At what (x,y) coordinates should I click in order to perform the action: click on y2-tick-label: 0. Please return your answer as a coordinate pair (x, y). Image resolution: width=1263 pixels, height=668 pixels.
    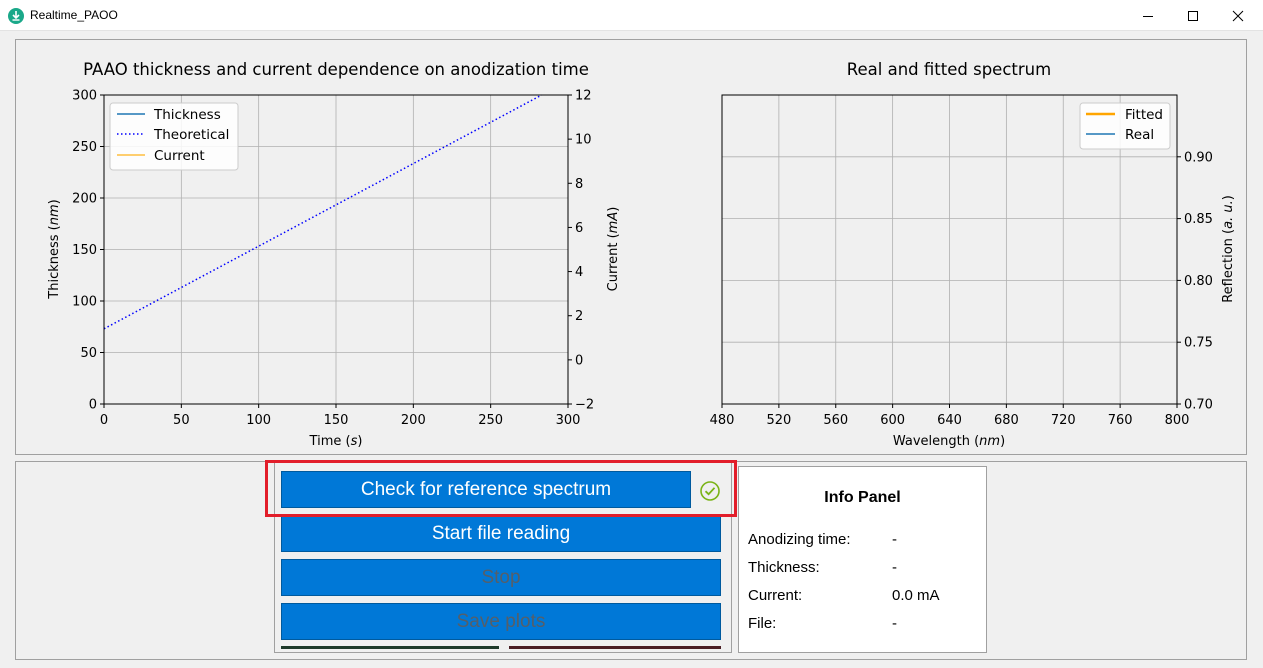
    Looking at the image, I should click on (579, 360).